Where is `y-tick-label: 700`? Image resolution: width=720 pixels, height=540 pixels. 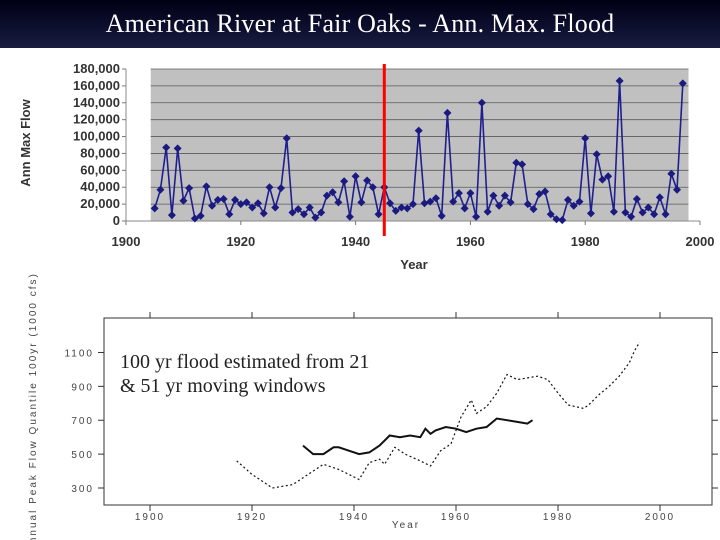
y-tick-label: 700 is located at coordinates (82, 421).